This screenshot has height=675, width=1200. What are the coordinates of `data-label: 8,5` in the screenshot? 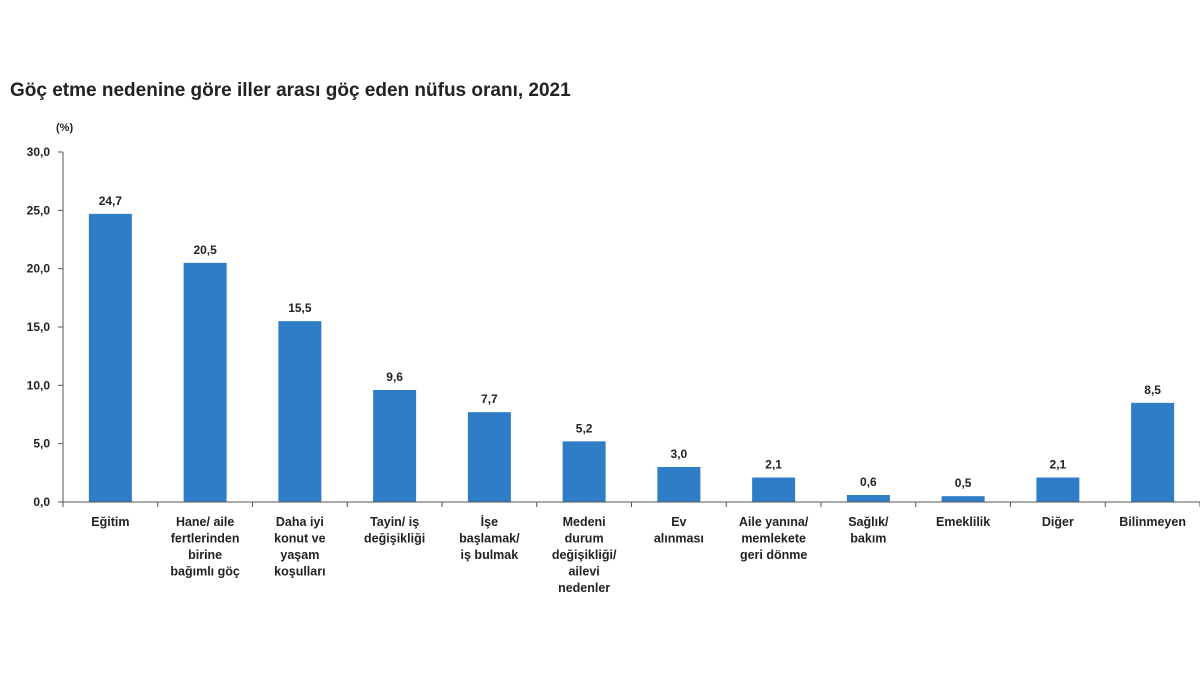 It's located at (1152, 390).